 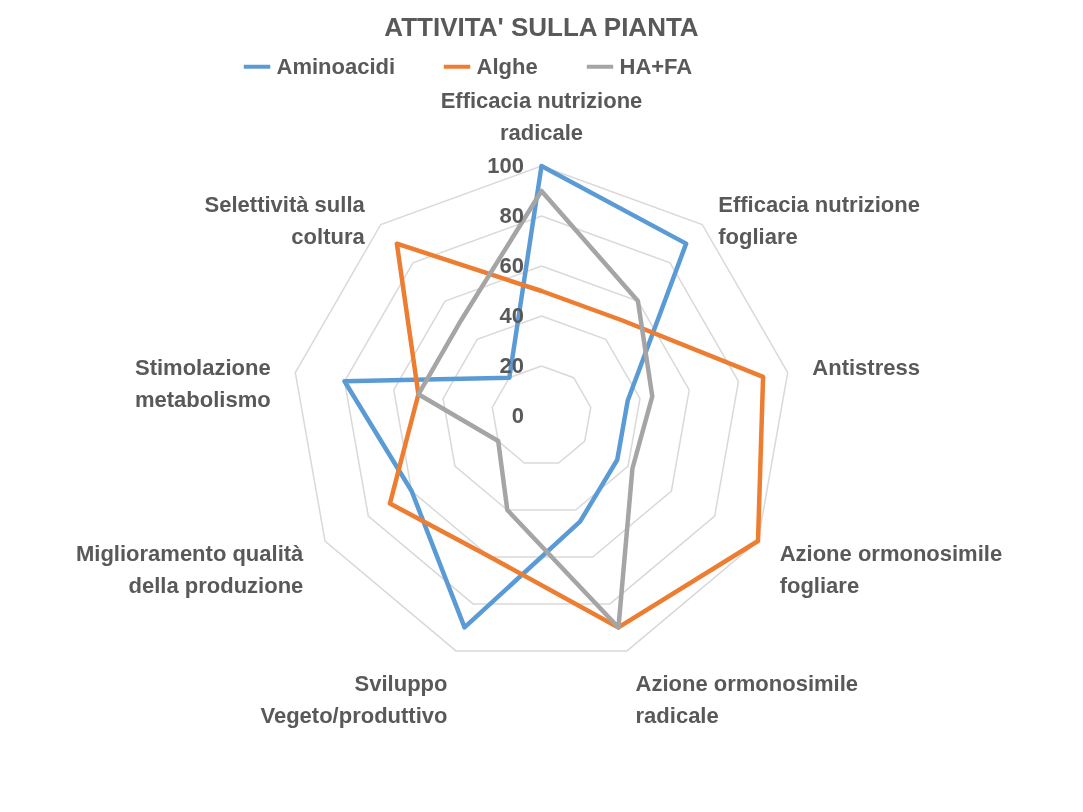 I want to click on y-tick-label: 80, so click(x=511, y=215).